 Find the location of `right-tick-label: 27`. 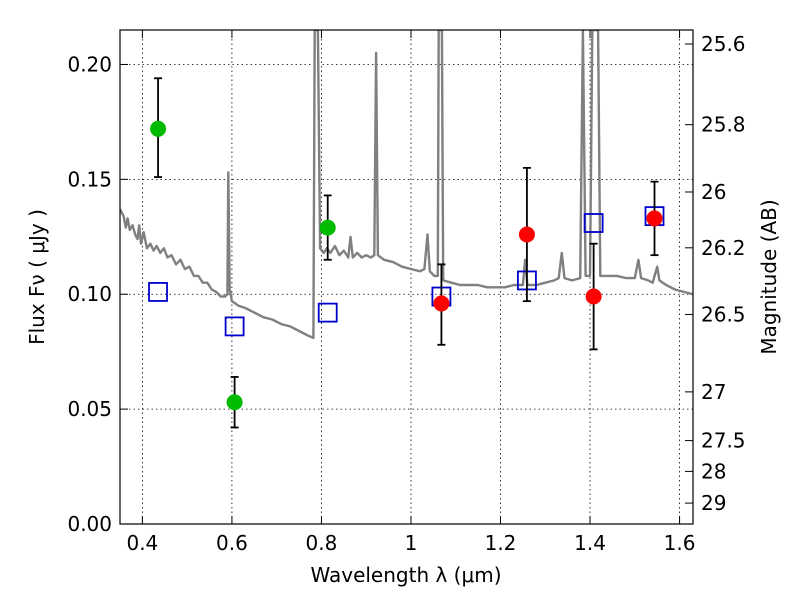

right-tick-label: 27 is located at coordinates (713, 392).